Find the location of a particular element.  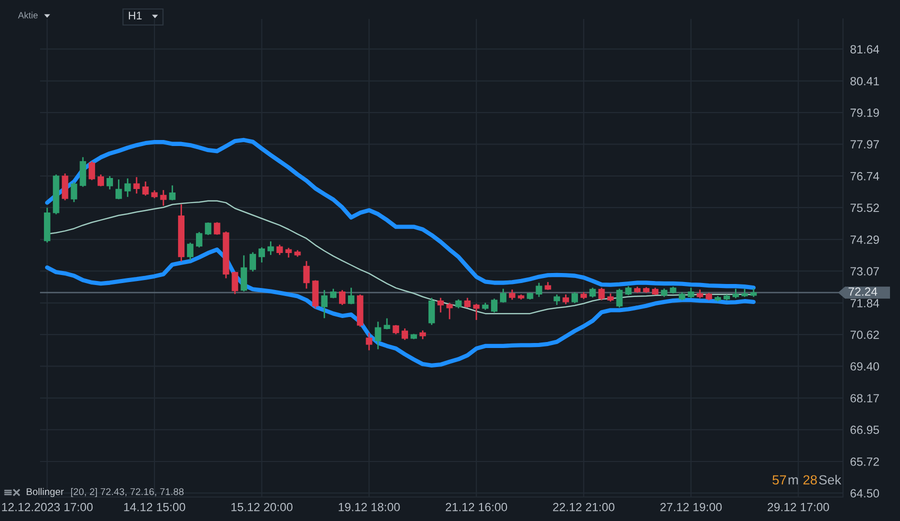

text: 28 is located at coordinates (810, 480).